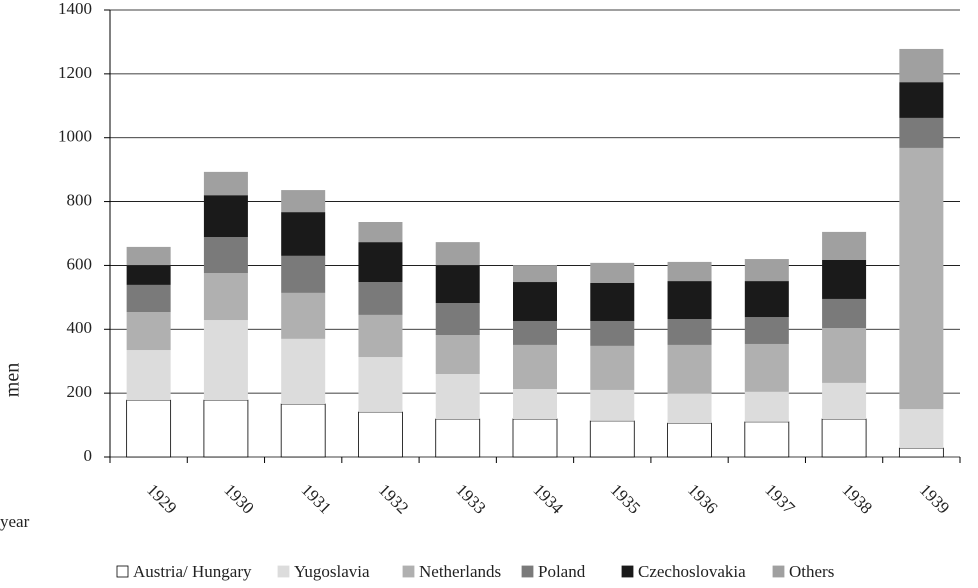  I want to click on y-axis-label: men, so click(13, 380).